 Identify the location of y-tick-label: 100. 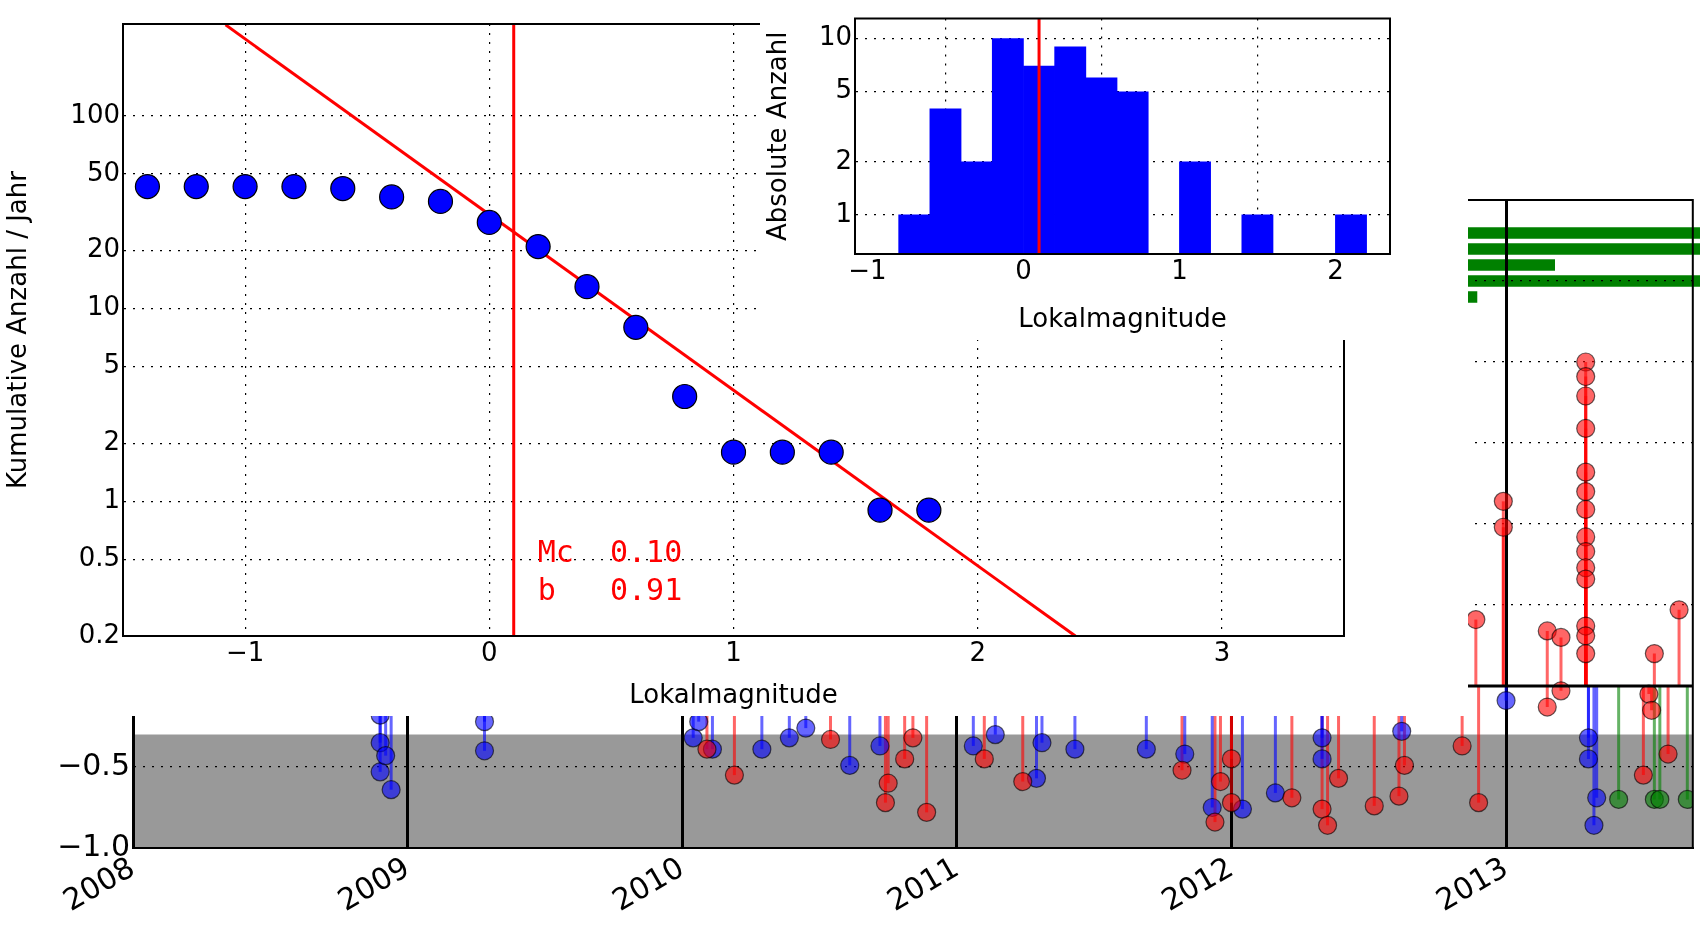
(95, 113).